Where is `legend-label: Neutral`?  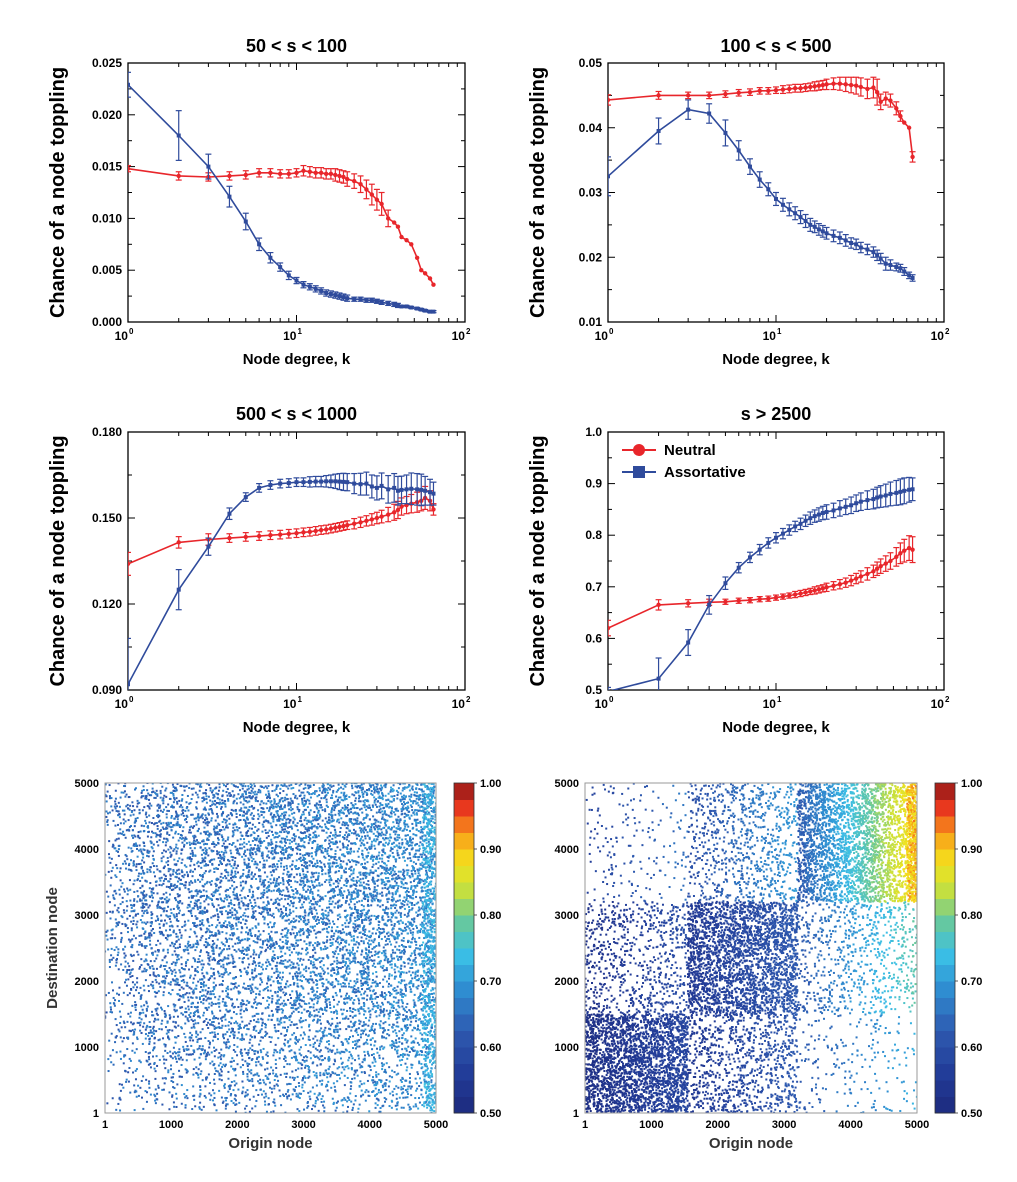
legend-label: Neutral is located at coordinates (690, 450).